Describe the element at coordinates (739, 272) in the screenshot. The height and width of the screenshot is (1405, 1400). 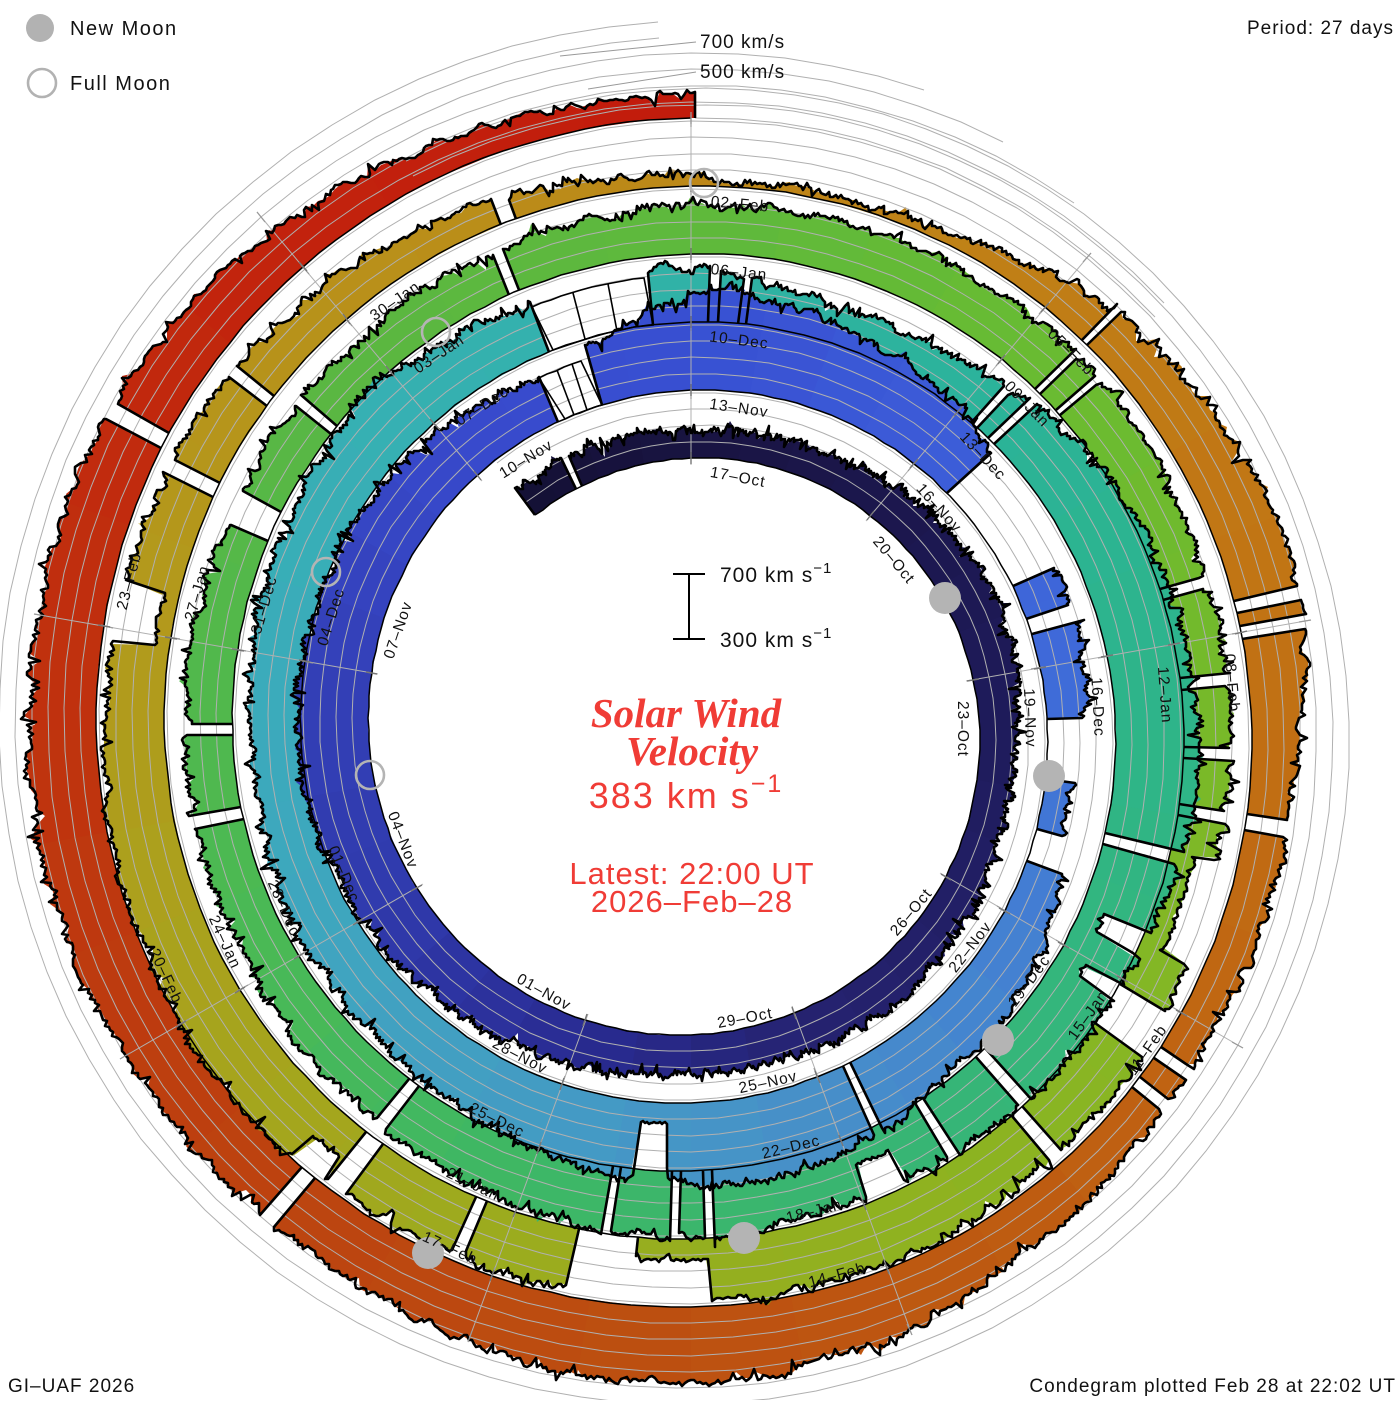
I see `svg-text: 06–Jan` at that location.